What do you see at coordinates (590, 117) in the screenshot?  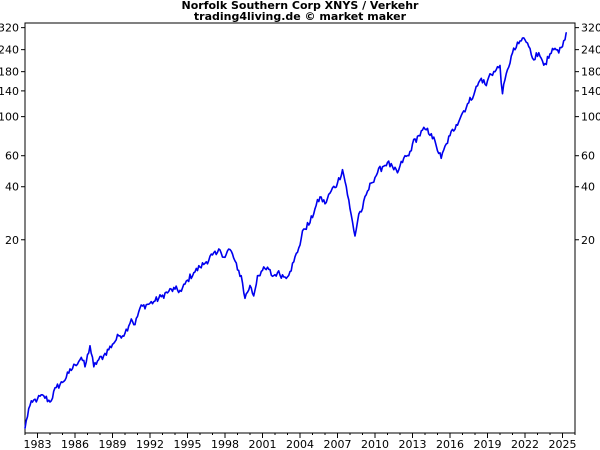 I see `y-tick-label-right-100: 100` at bounding box center [590, 117].